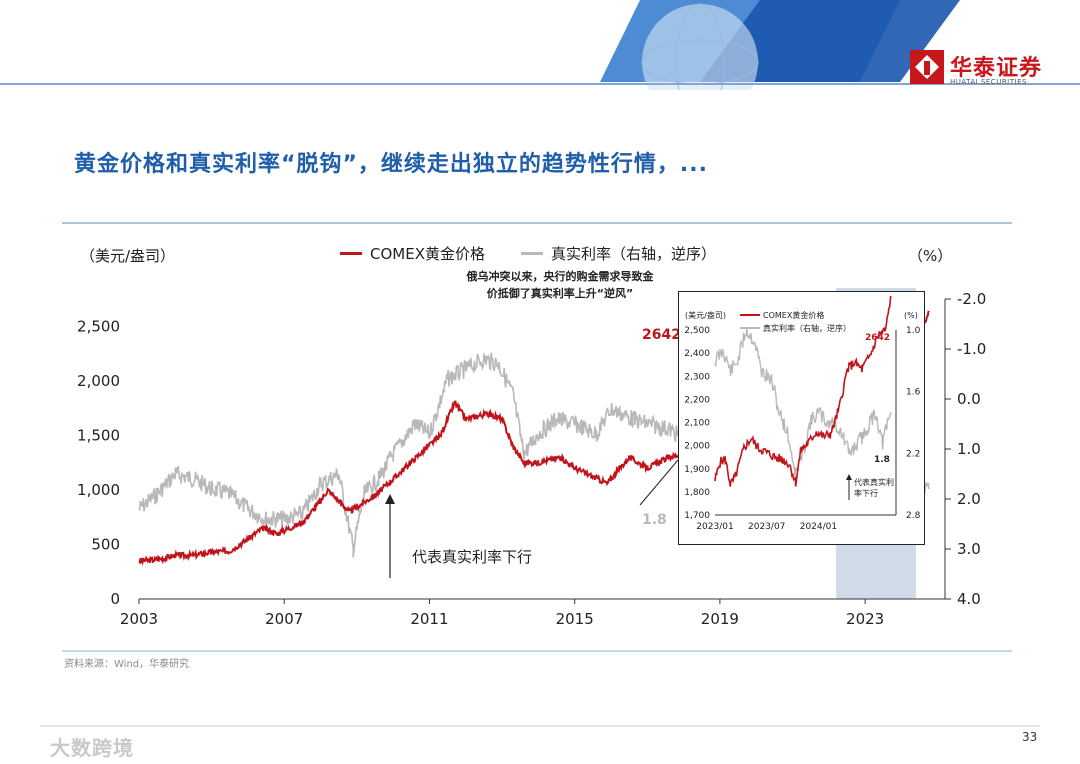 This screenshot has width=1080, height=764. Describe the element at coordinates (697, 400) in the screenshot. I see `inset-y-tick-label: 2,200` at that location.